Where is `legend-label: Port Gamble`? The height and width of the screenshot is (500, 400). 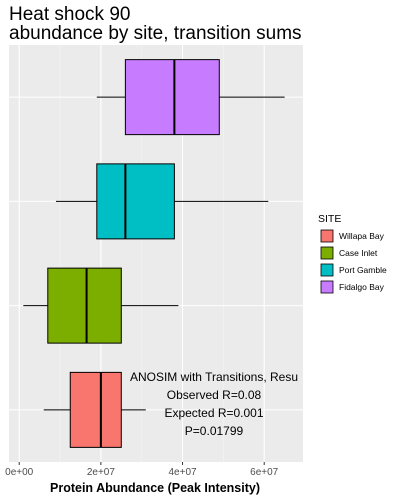
legend-label: Port Gamble is located at coordinates (363, 270).